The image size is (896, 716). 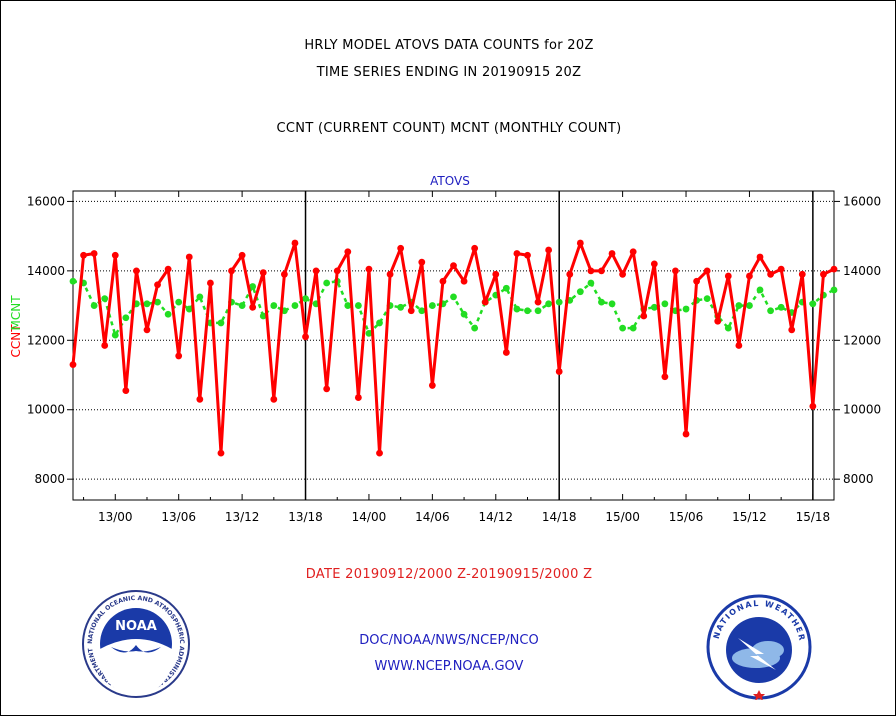 What do you see at coordinates (449, 640) in the screenshot?
I see `org-label: DOC/NOAA/NWS/NCEP/NCO` at bounding box center [449, 640].